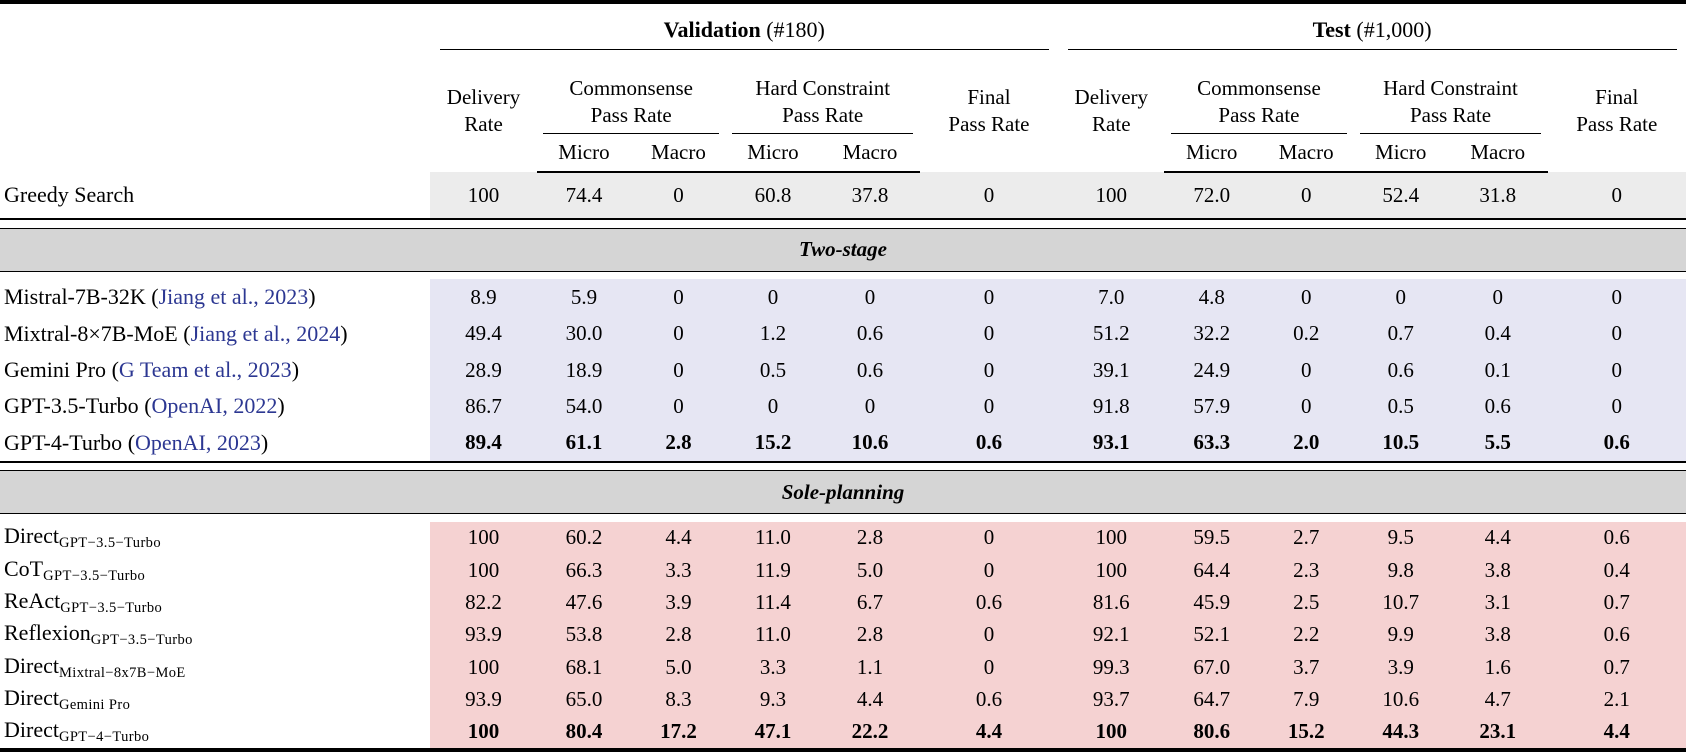 This screenshot has width=1686, height=752. Describe the element at coordinates (584, 667) in the screenshot. I see `table-cell: 68.1` at that location.